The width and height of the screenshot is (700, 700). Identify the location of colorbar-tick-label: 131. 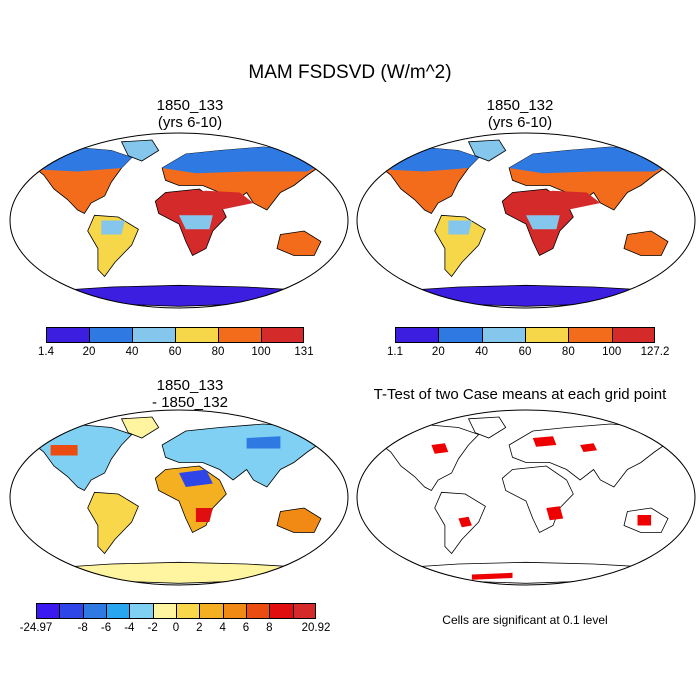
(304, 352).